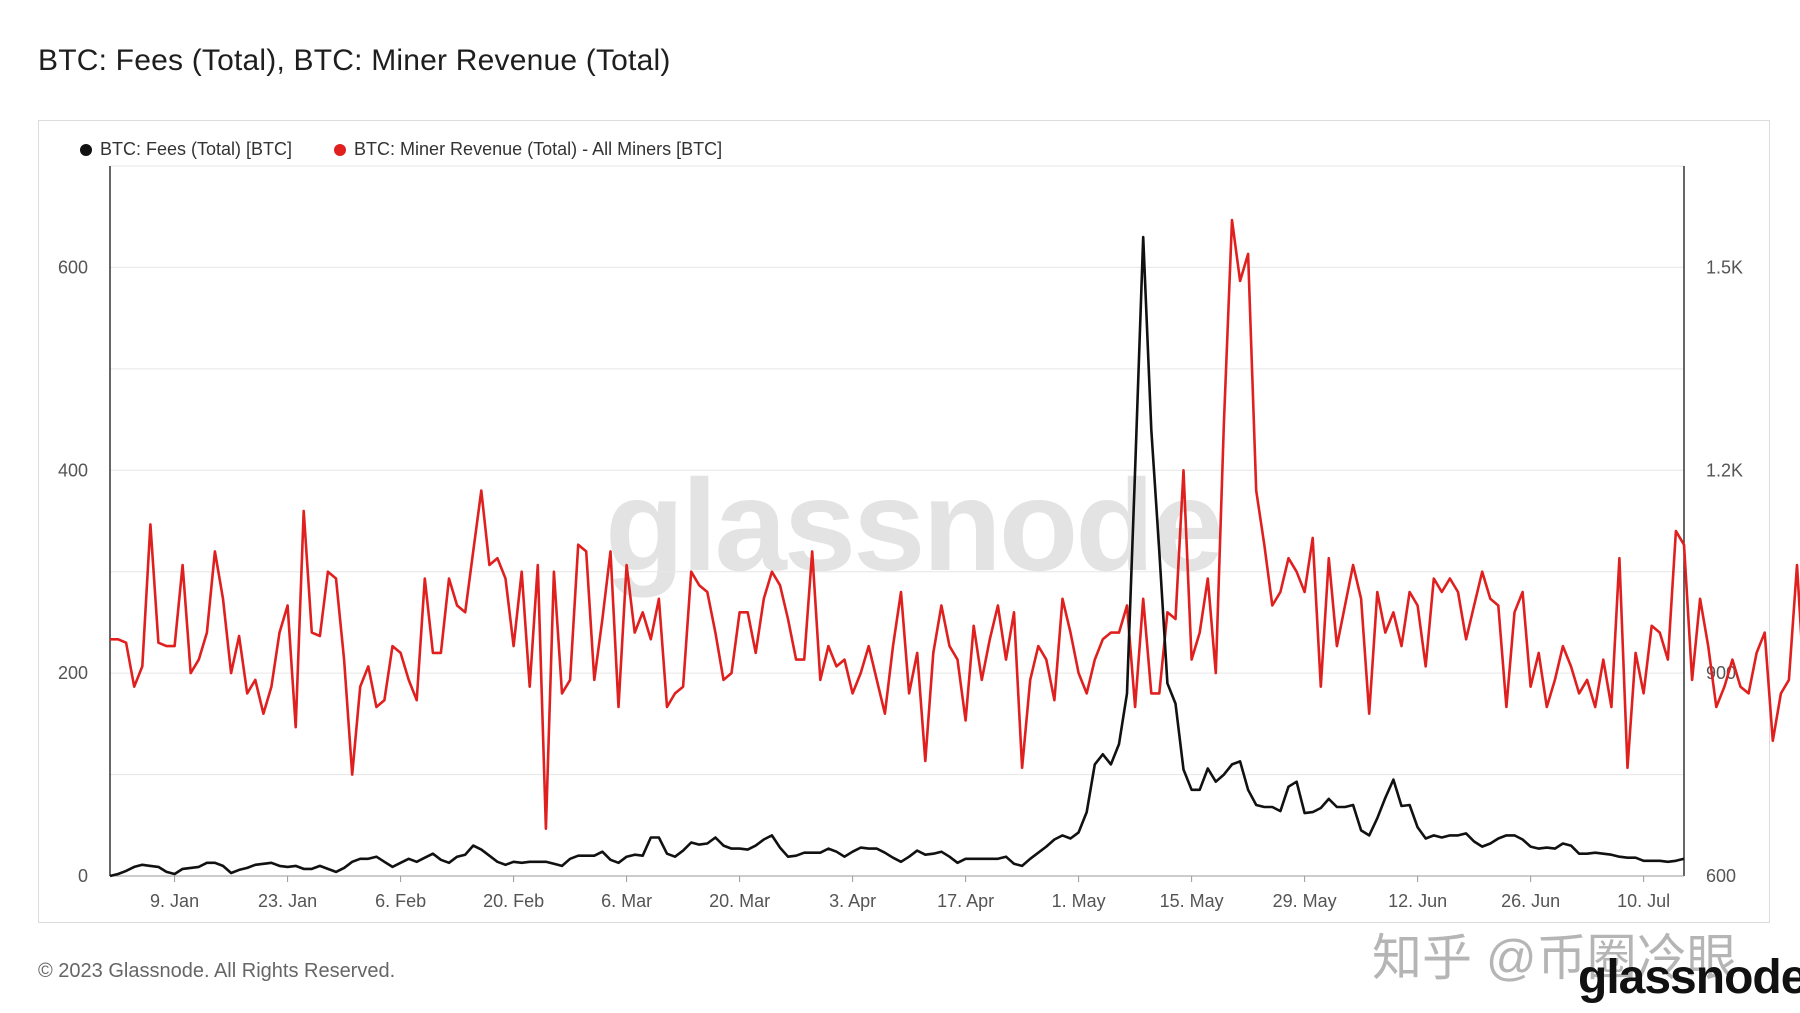 The height and width of the screenshot is (1013, 1800). Describe the element at coordinates (1724, 470) in the screenshot. I see `y-right-tick-label: 1.2K` at that location.